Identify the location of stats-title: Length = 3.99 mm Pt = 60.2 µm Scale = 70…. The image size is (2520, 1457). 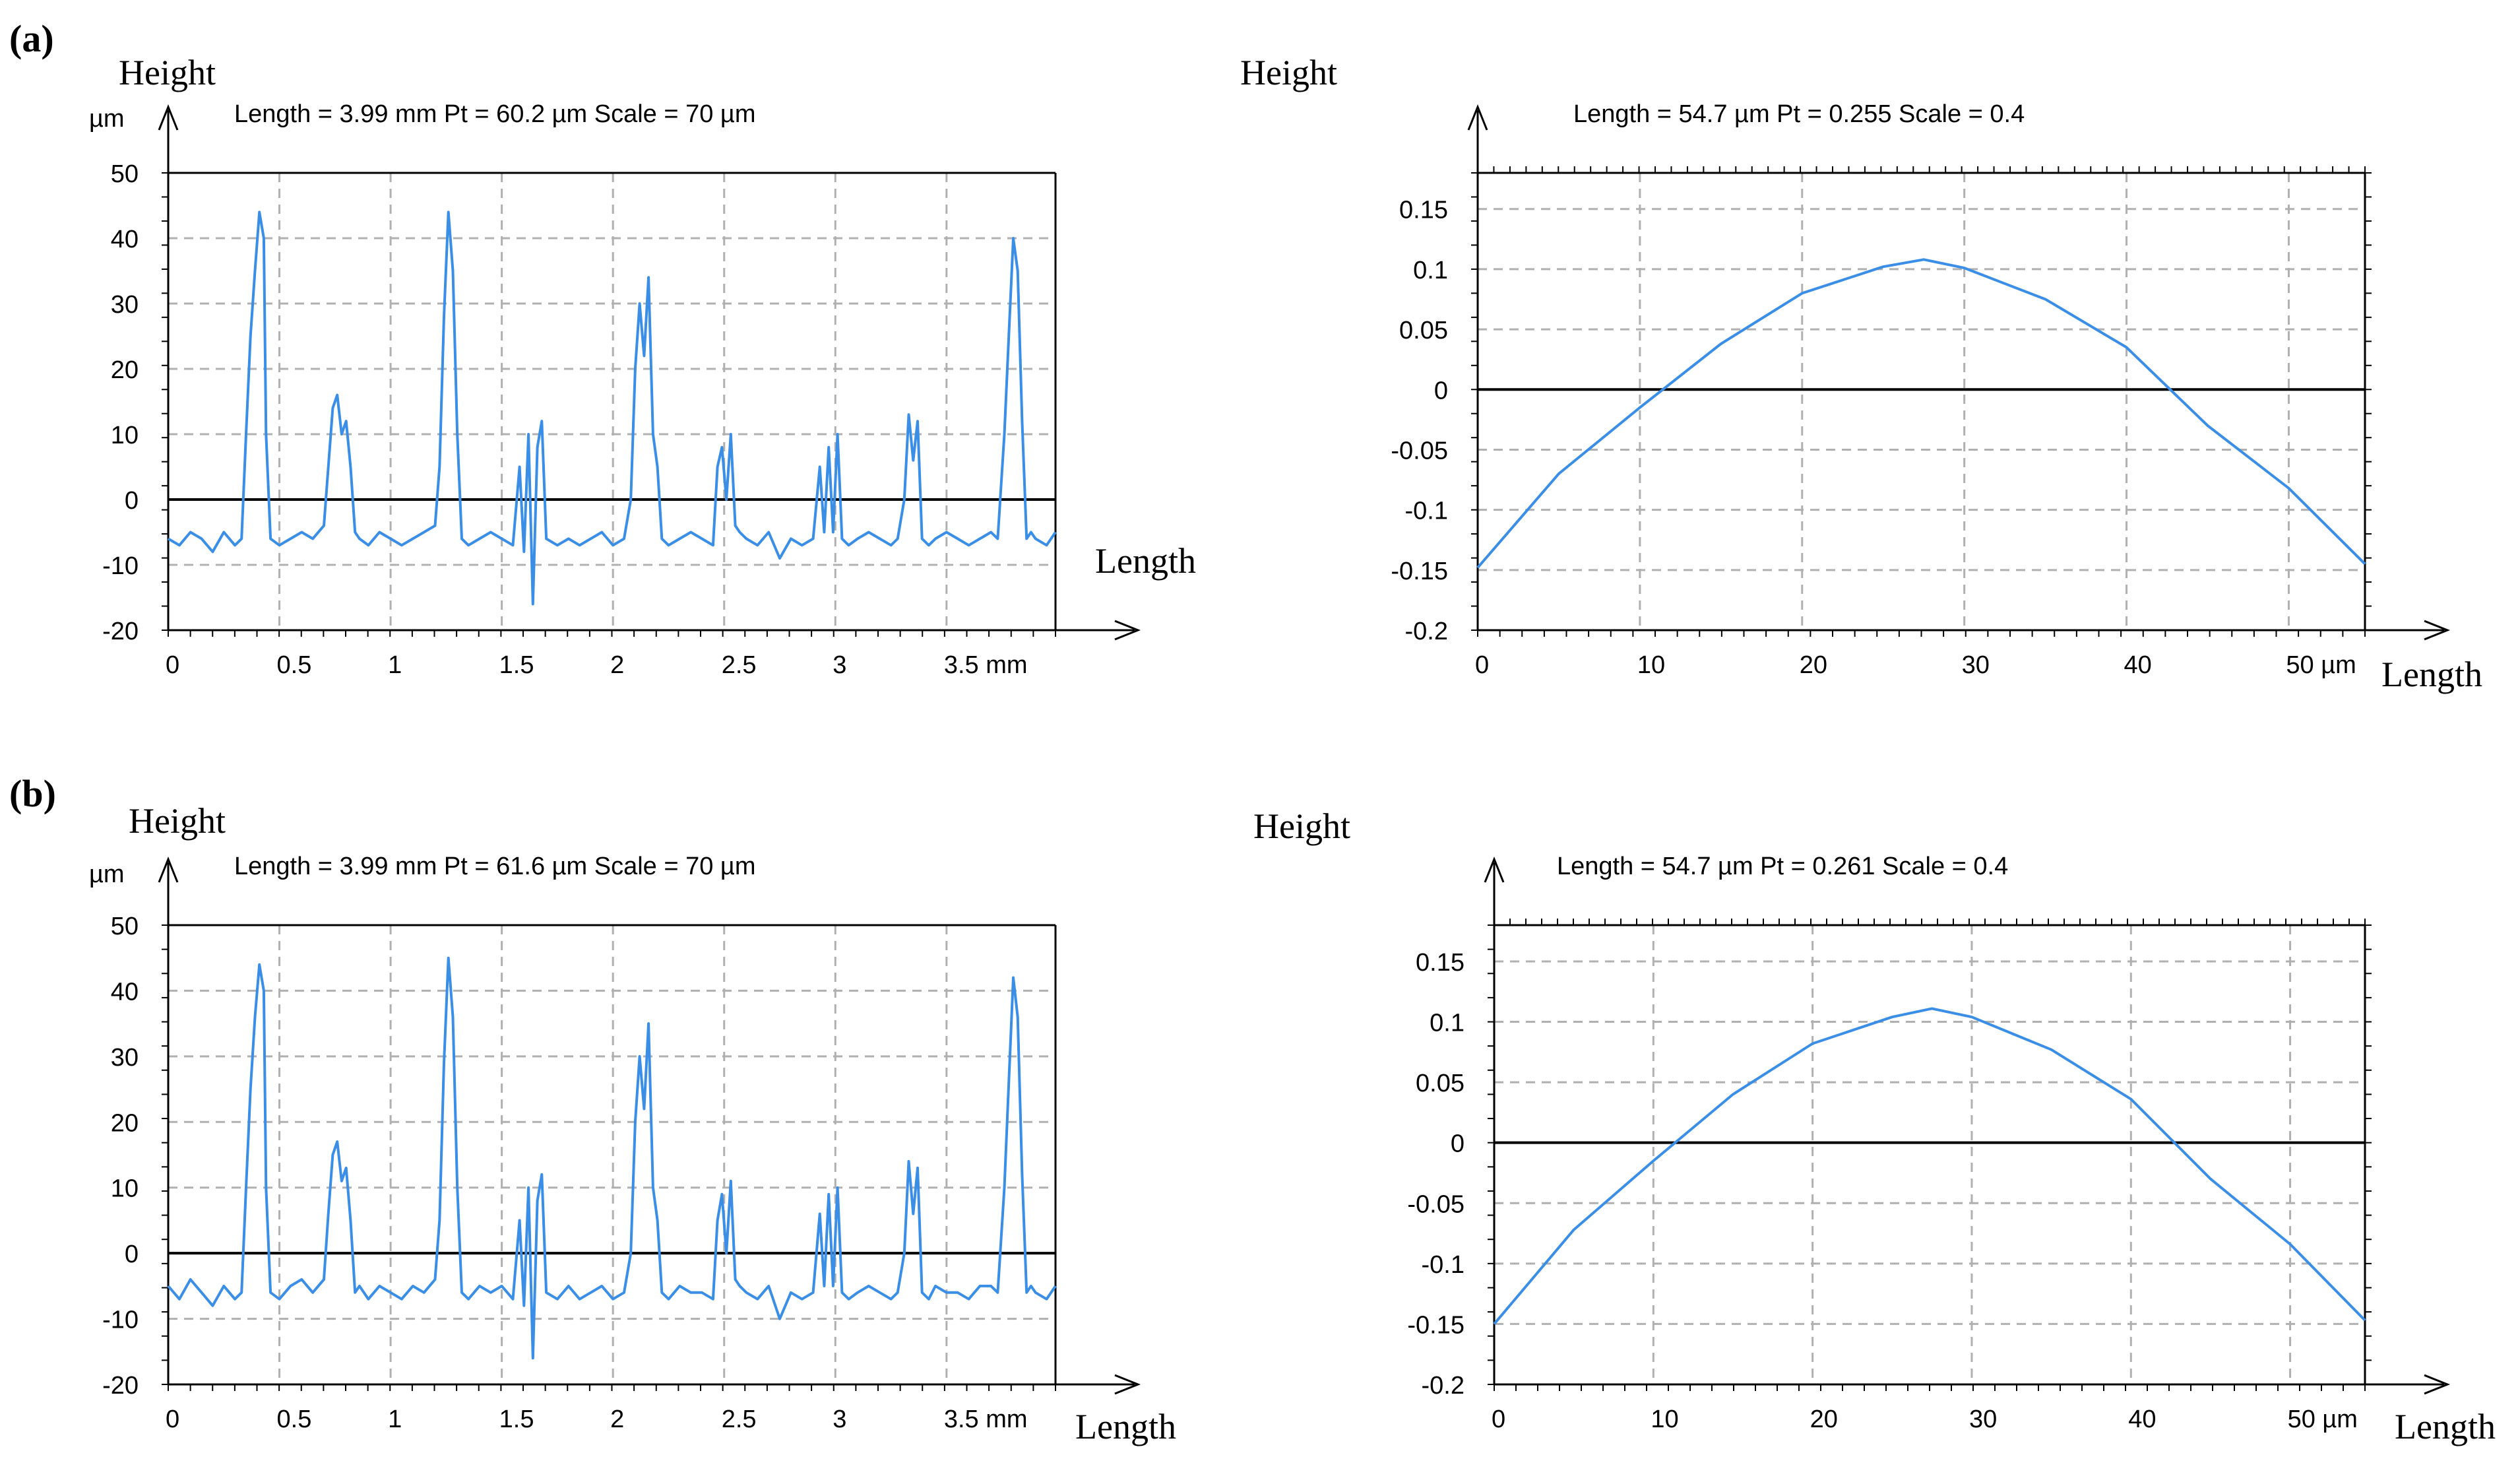
(495, 114).